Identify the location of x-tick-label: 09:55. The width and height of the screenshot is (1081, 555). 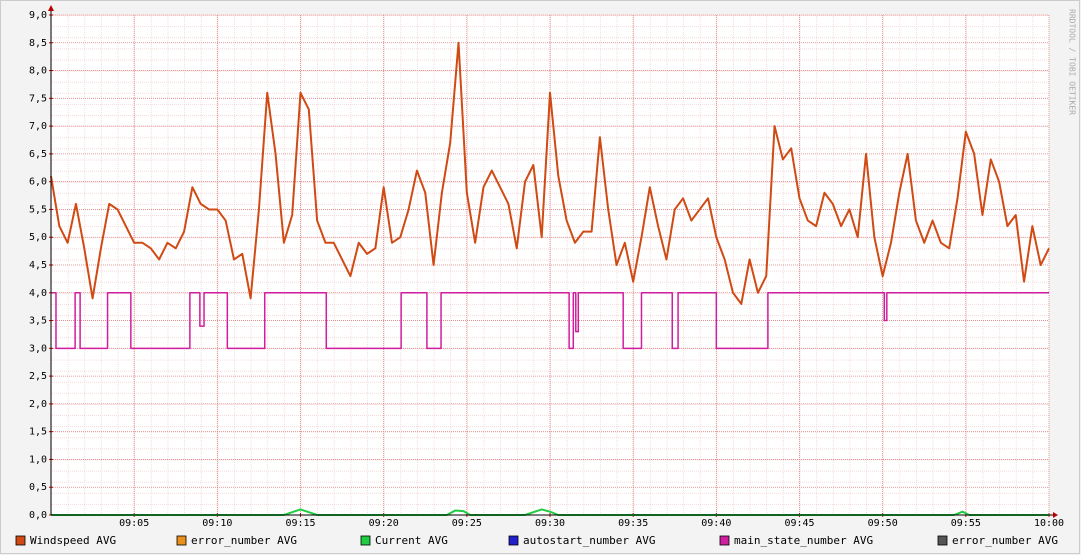
(966, 523).